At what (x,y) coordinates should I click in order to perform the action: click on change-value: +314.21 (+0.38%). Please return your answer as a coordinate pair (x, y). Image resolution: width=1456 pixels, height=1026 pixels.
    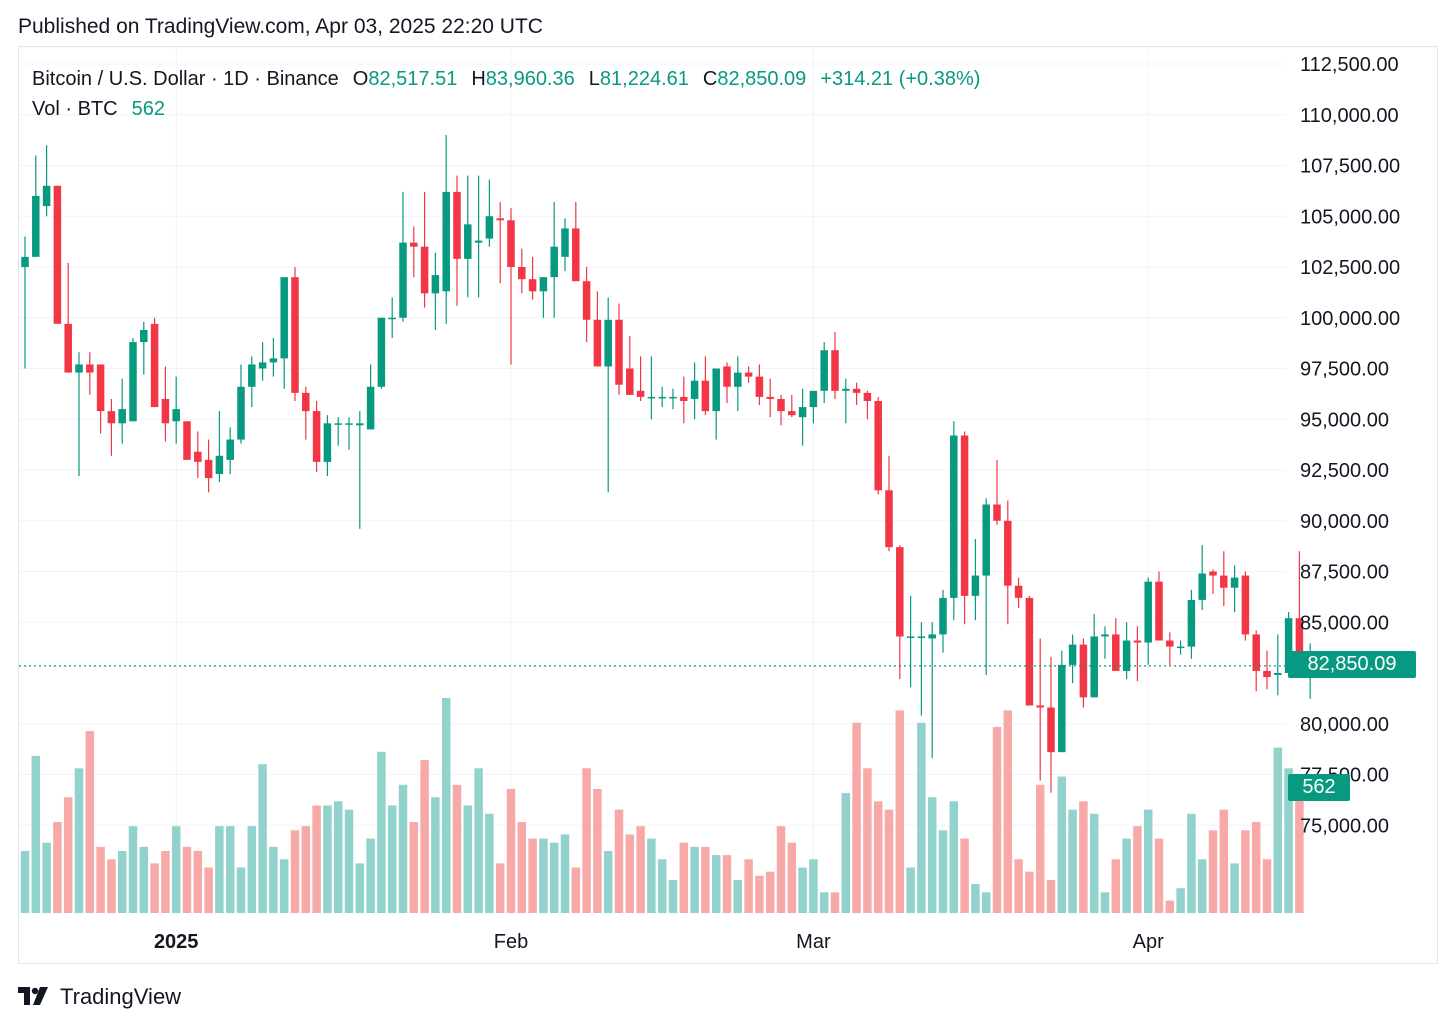
    Looking at the image, I should click on (900, 79).